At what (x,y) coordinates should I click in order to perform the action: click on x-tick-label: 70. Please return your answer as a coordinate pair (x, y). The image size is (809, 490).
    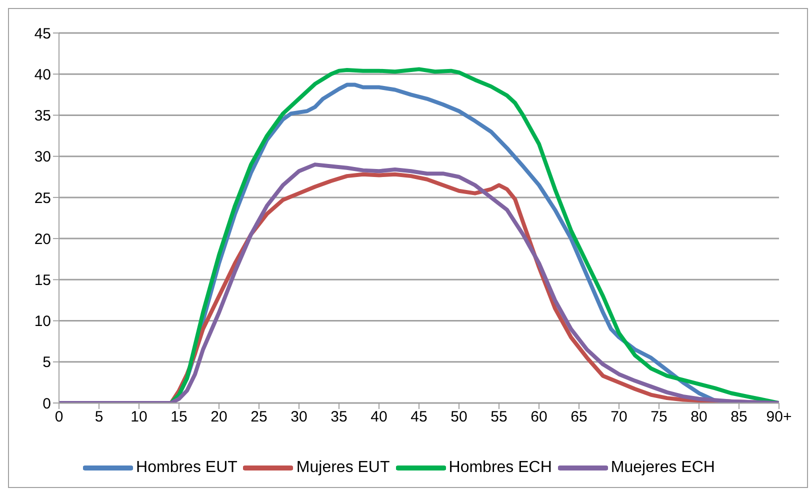
    Looking at the image, I should click on (619, 417).